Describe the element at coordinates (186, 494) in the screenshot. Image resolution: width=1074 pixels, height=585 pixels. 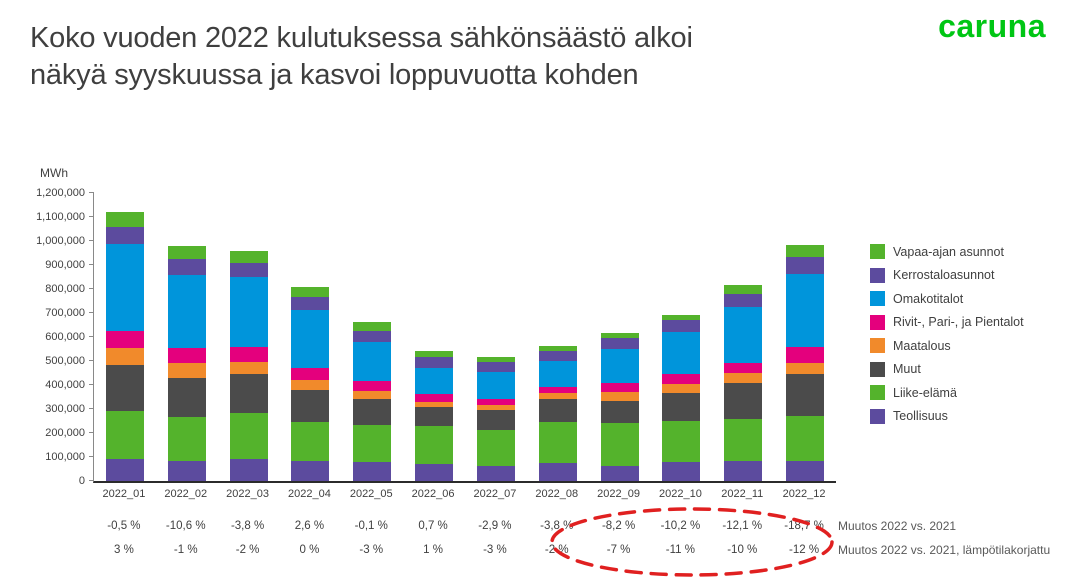
I see `x-axis-label: 2022_02` at that location.